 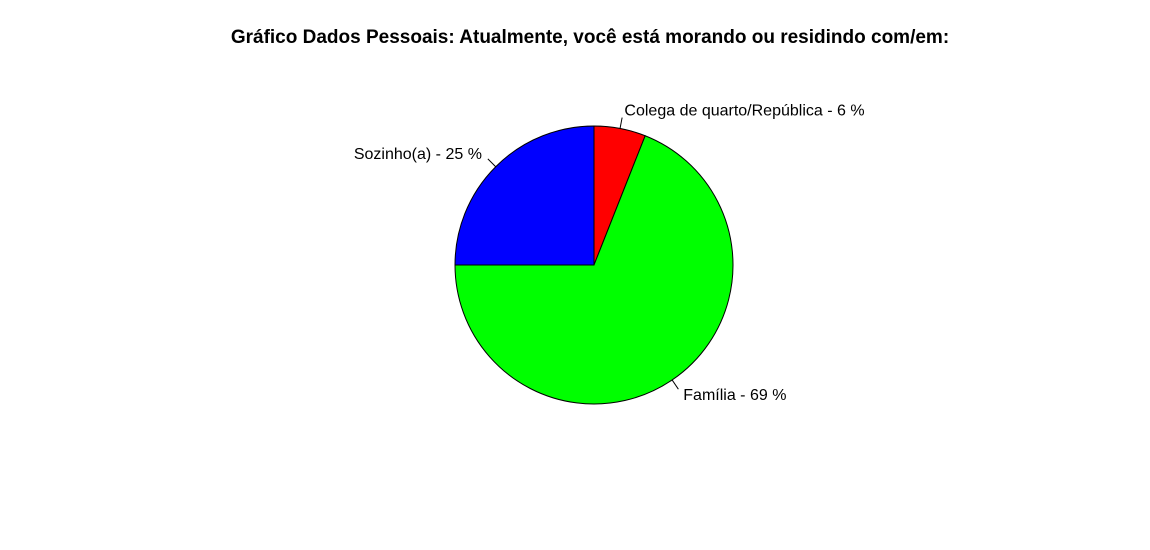 I want to click on slice-label-2: Sozinho(a) - 25 %, so click(x=418, y=154).